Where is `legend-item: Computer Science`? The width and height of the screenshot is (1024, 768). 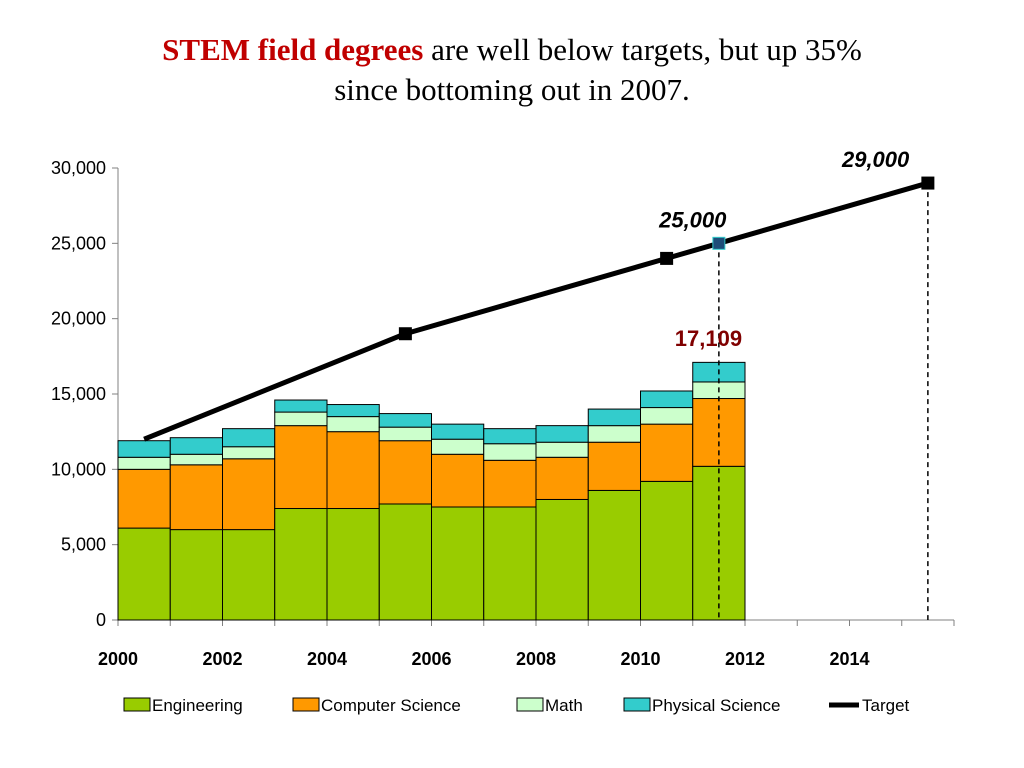
legend-item: Computer Science is located at coordinates (376, 705).